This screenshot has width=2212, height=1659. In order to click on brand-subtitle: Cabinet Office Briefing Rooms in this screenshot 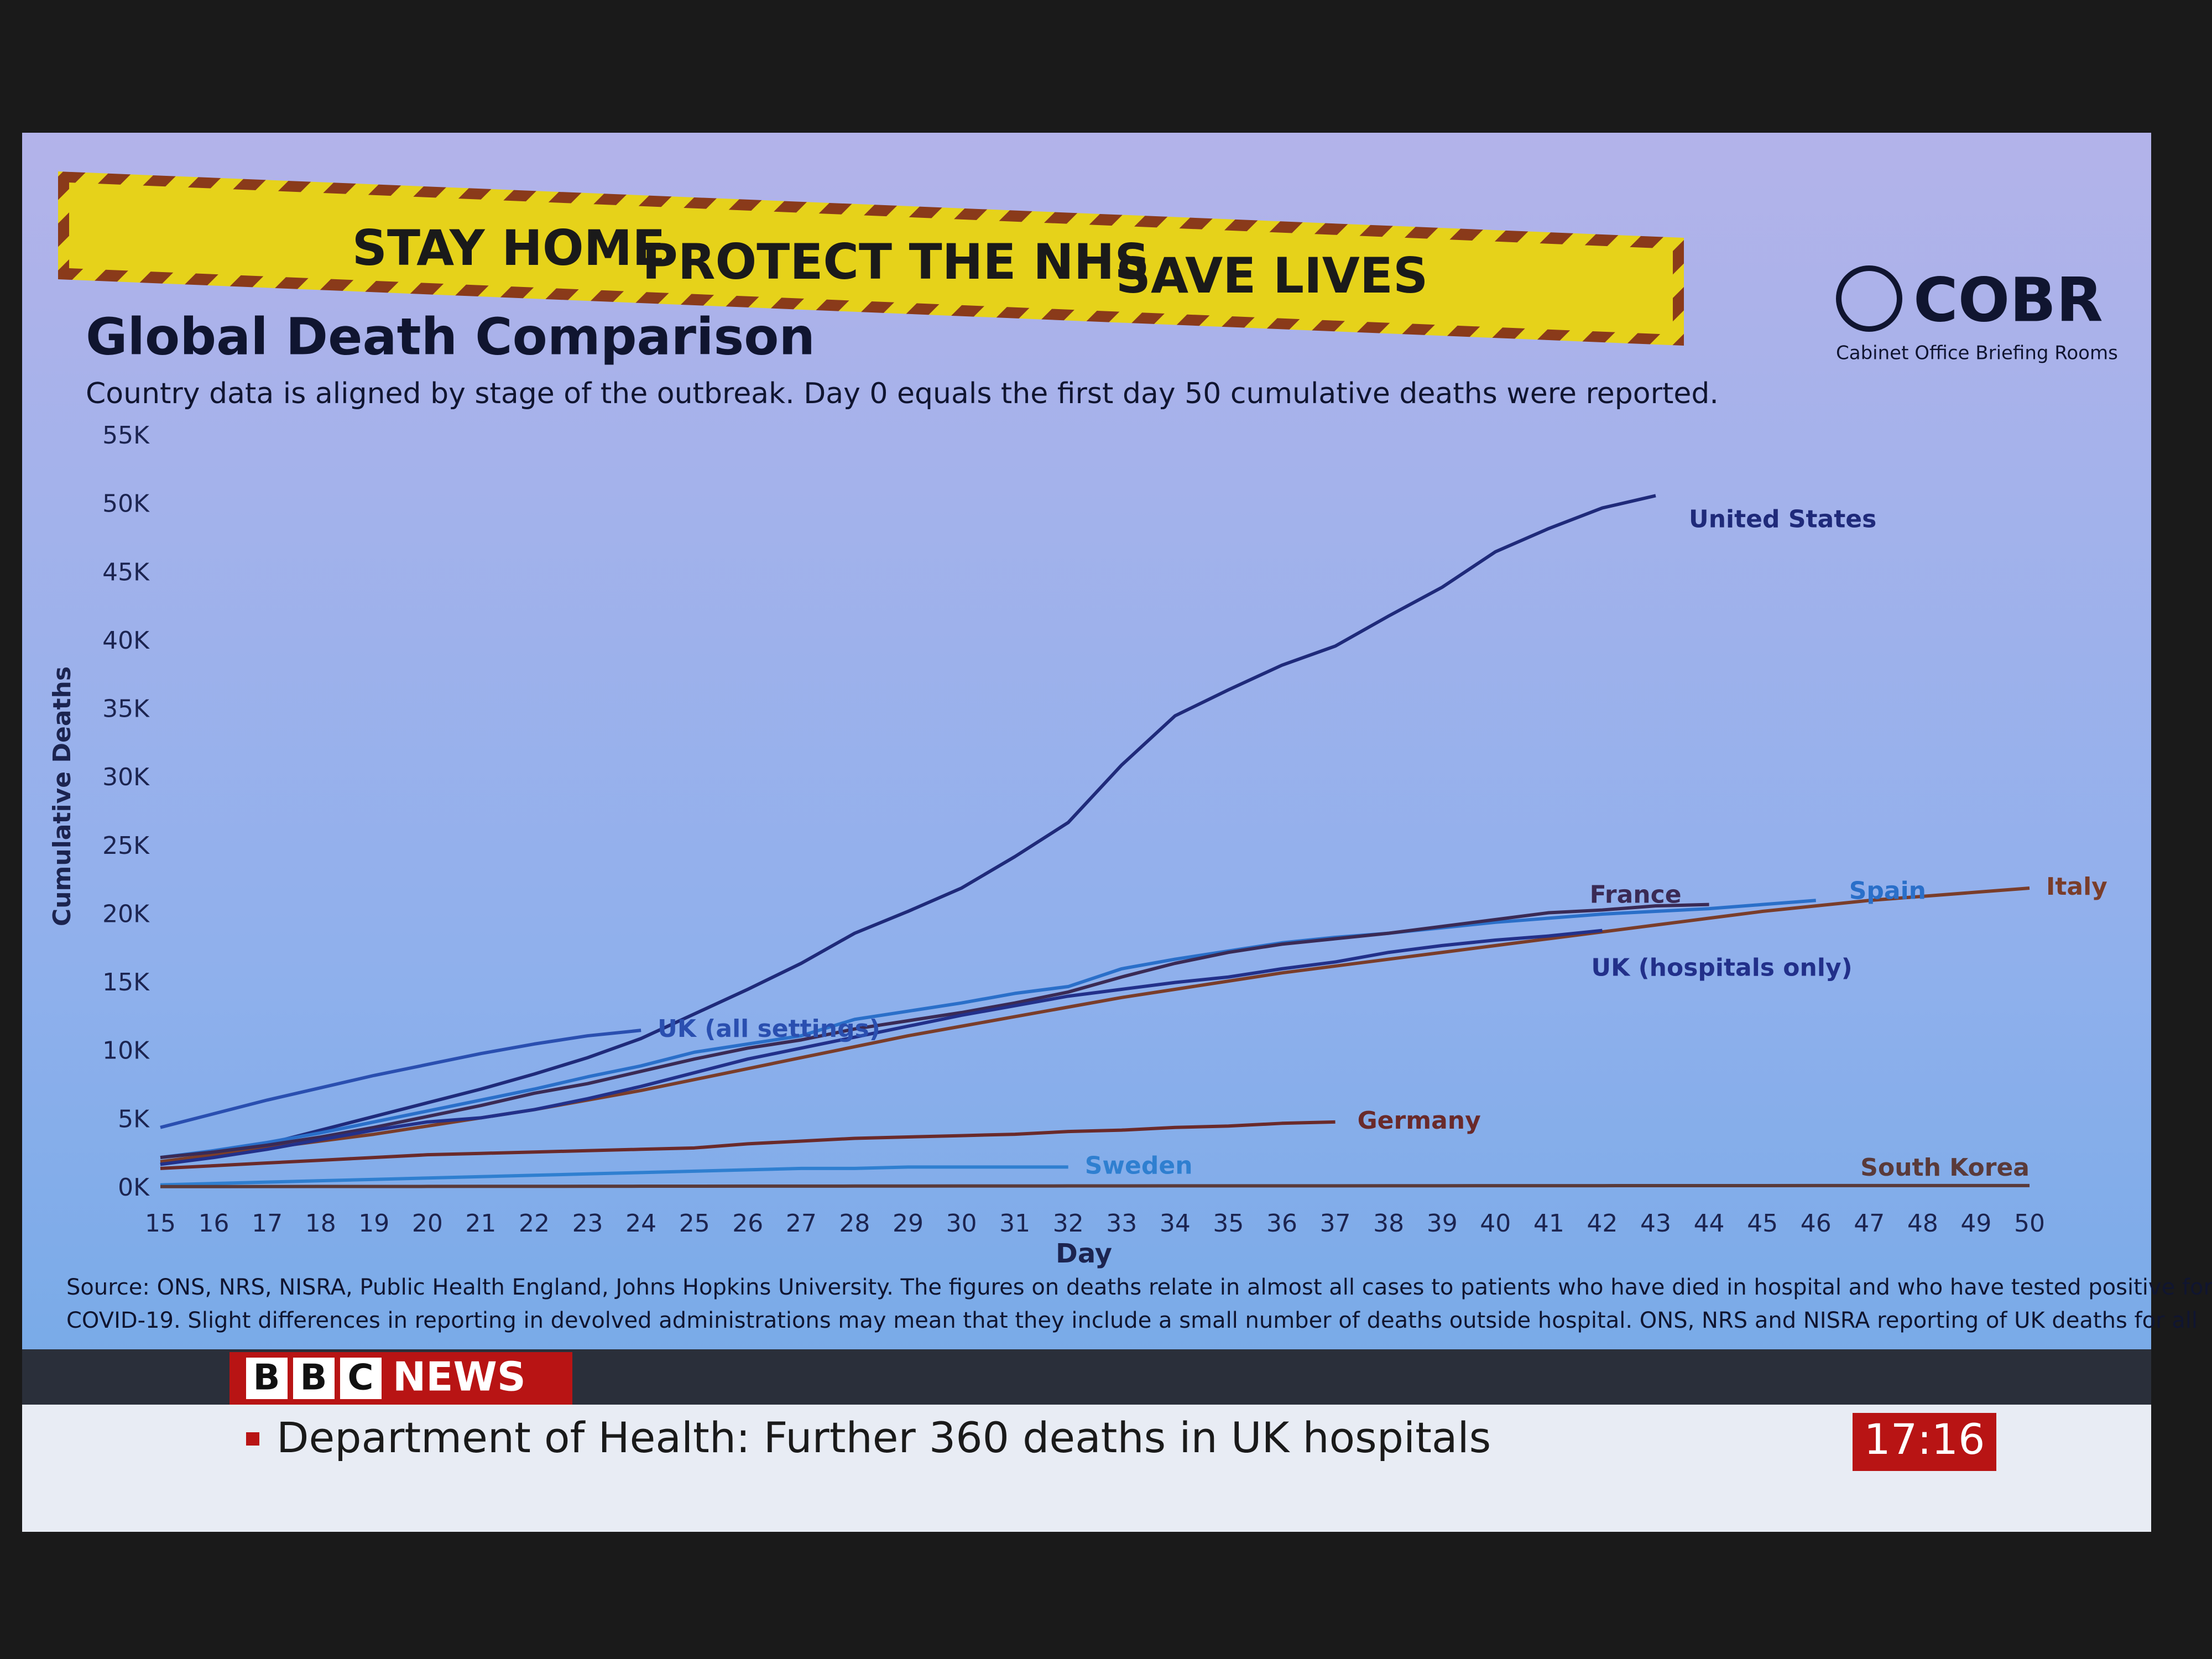, I will do `click(1977, 353)`.